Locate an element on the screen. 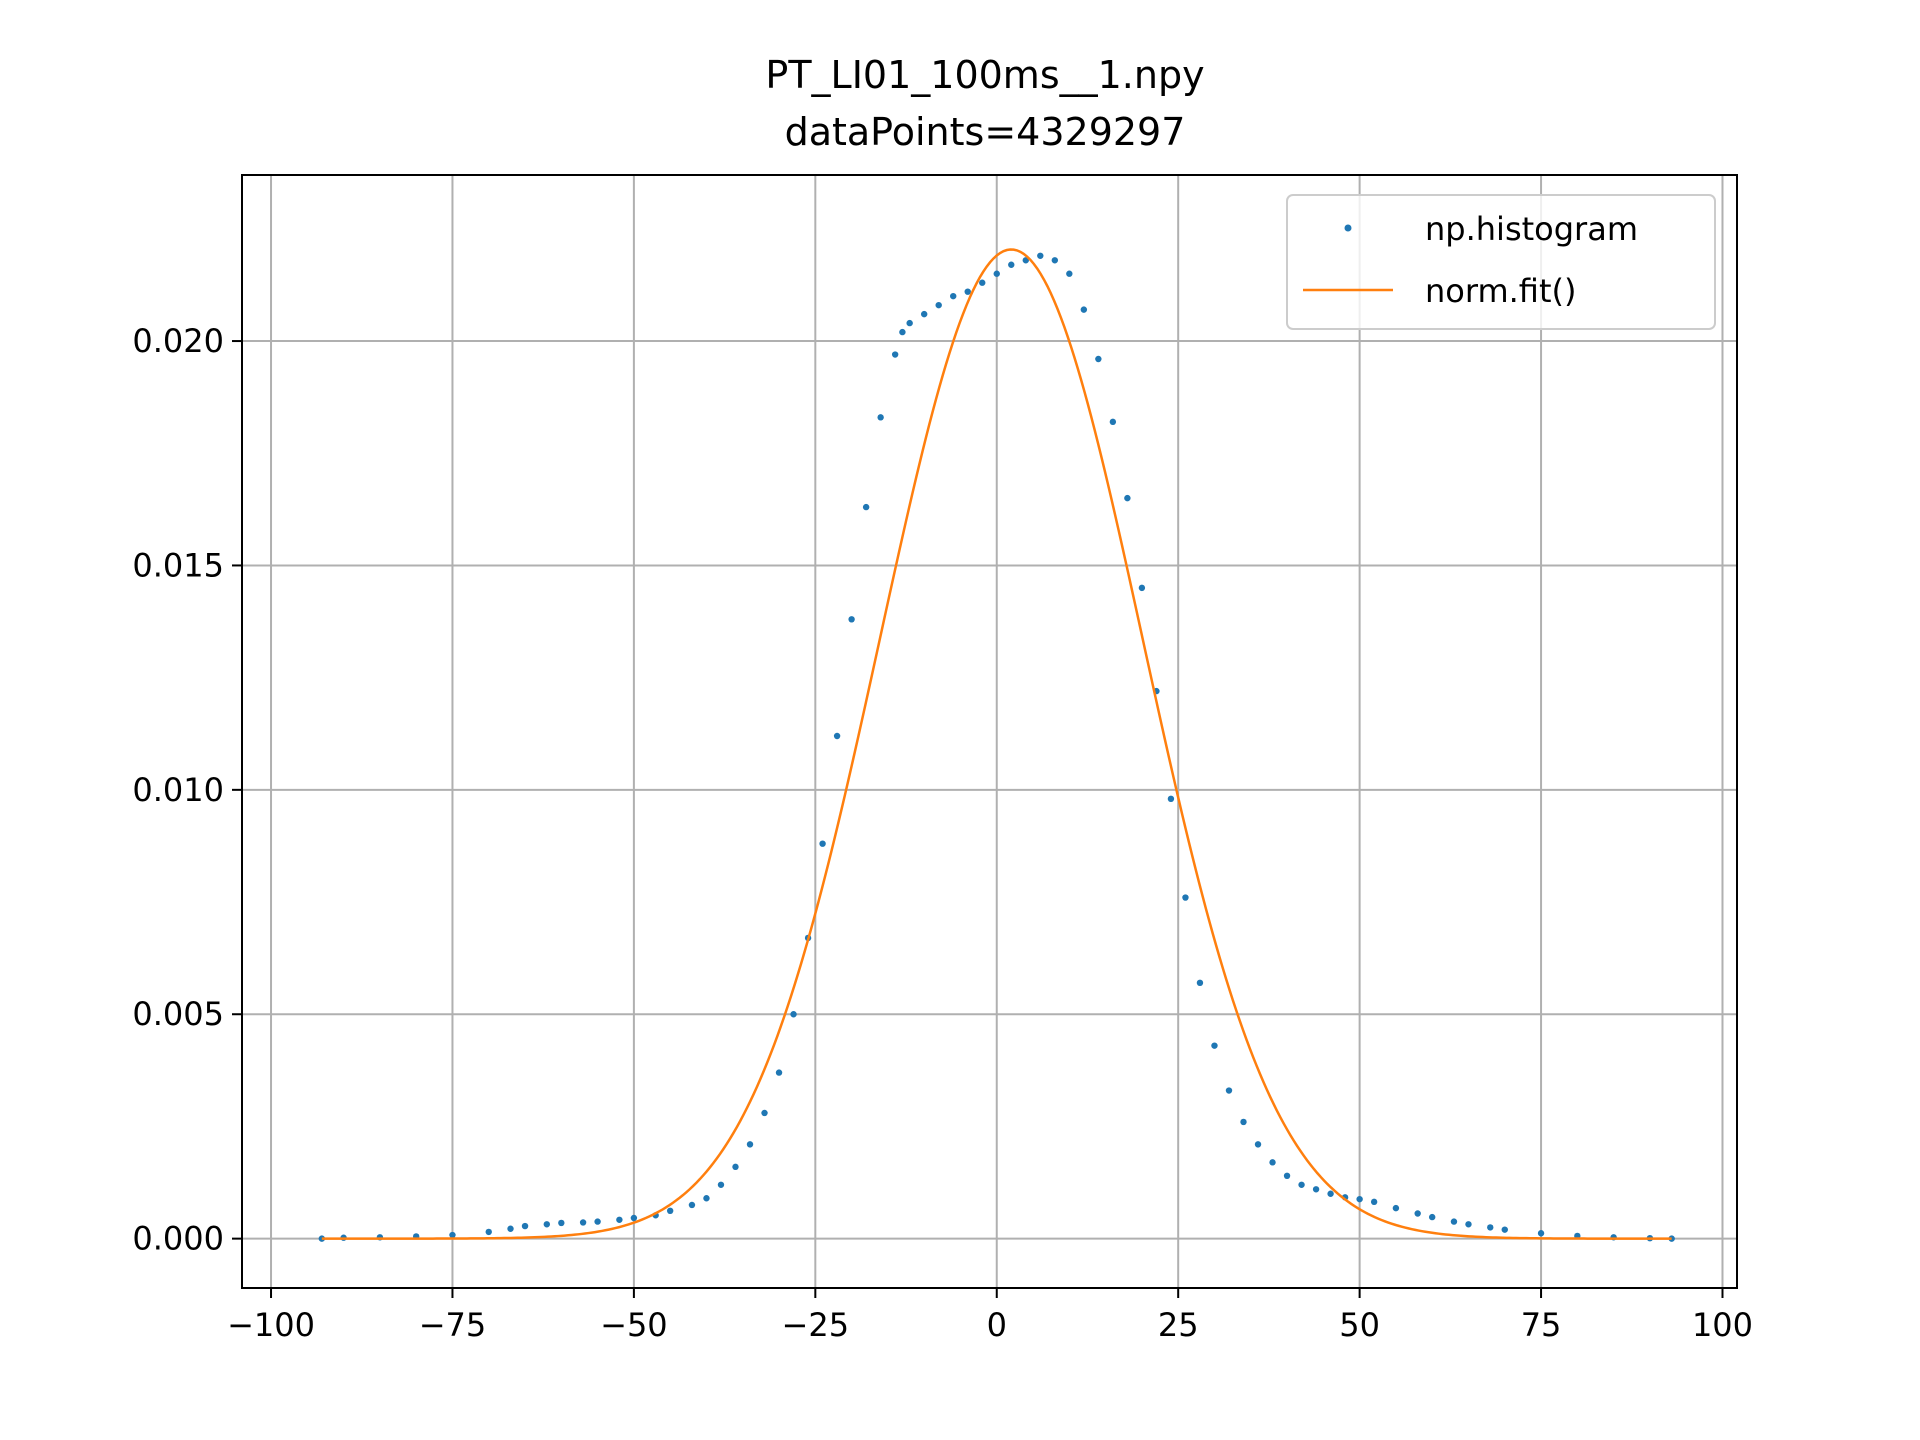 The image size is (1920, 1440). legend-marker-histogram is located at coordinates (1348, 228).